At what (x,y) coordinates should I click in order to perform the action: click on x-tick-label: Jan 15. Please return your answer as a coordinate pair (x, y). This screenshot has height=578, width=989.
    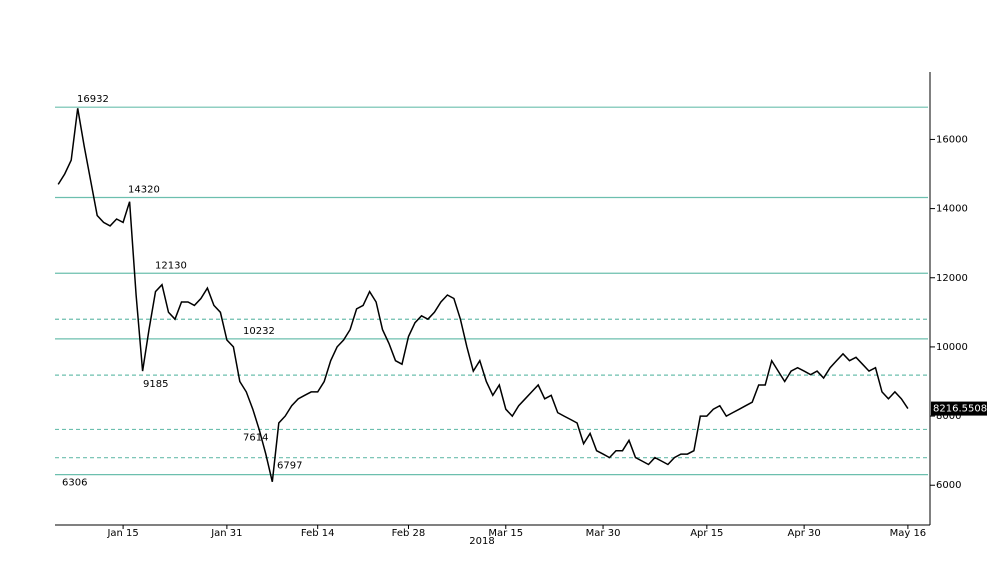
    Looking at the image, I should click on (122, 533).